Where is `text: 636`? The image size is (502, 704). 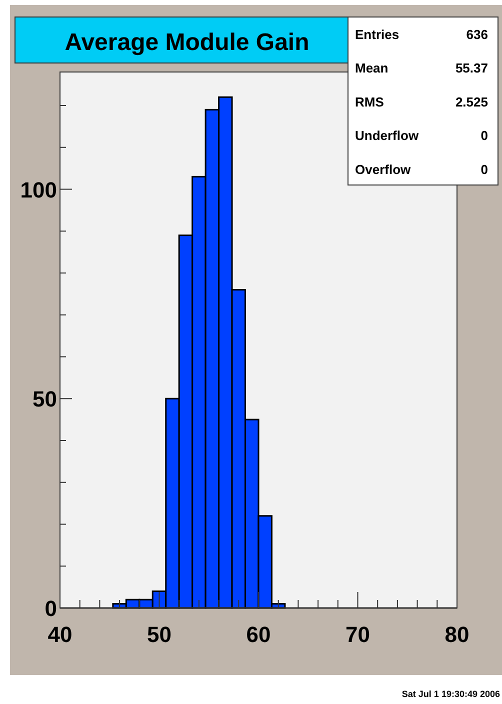
text: 636 is located at coordinates (477, 34).